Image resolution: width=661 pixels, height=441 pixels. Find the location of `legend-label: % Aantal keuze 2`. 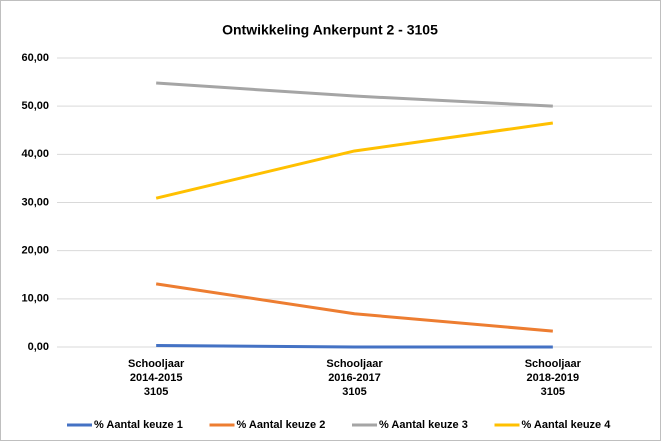

legend-label: % Aantal keuze 2 is located at coordinates (281, 425).